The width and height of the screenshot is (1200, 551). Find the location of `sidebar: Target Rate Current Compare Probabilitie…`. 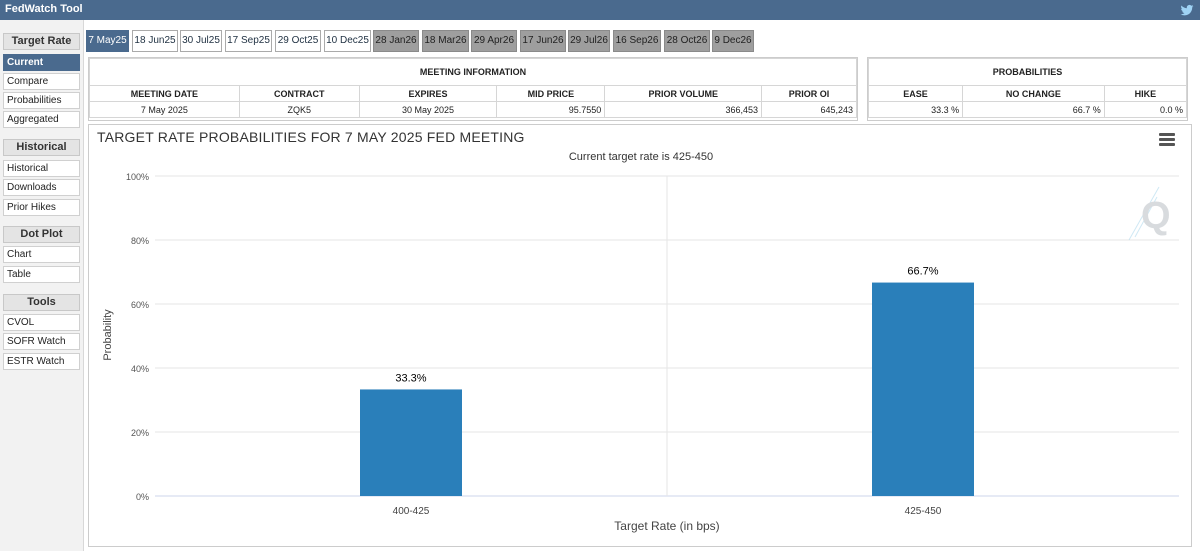

sidebar: Target Rate Current Compare Probabilitie… is located at coordinates (42, 285).